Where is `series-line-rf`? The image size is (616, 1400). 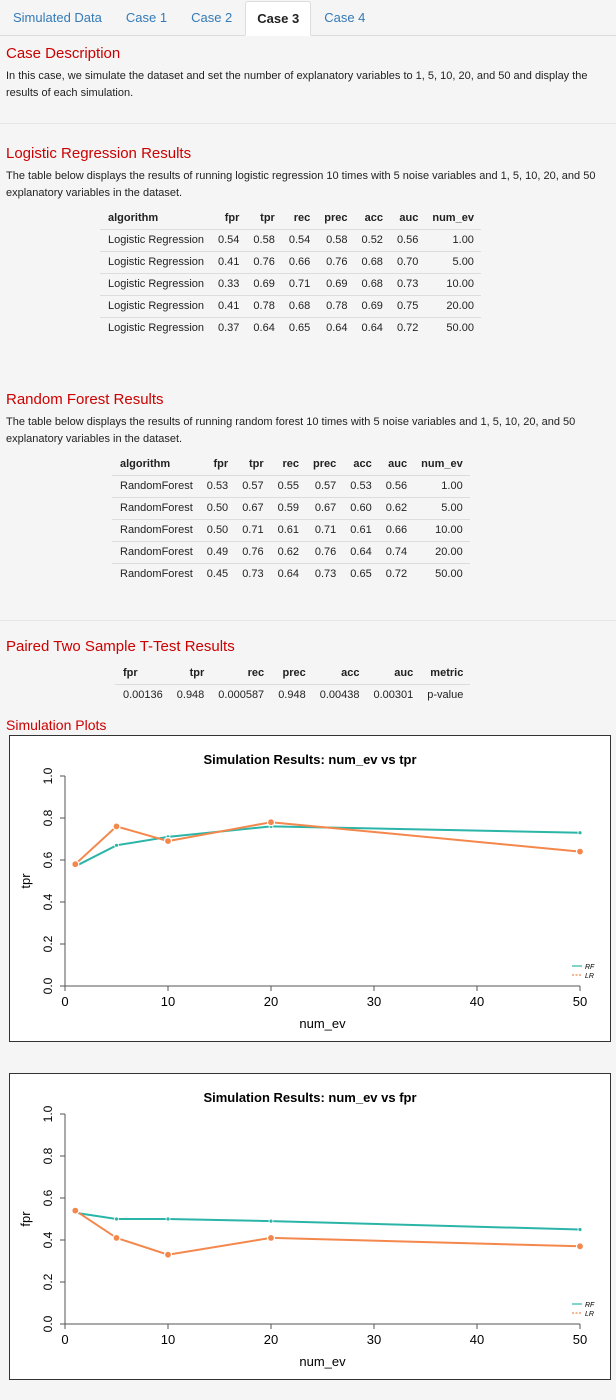
series-line-rf is located at coordinates (328, 1221).